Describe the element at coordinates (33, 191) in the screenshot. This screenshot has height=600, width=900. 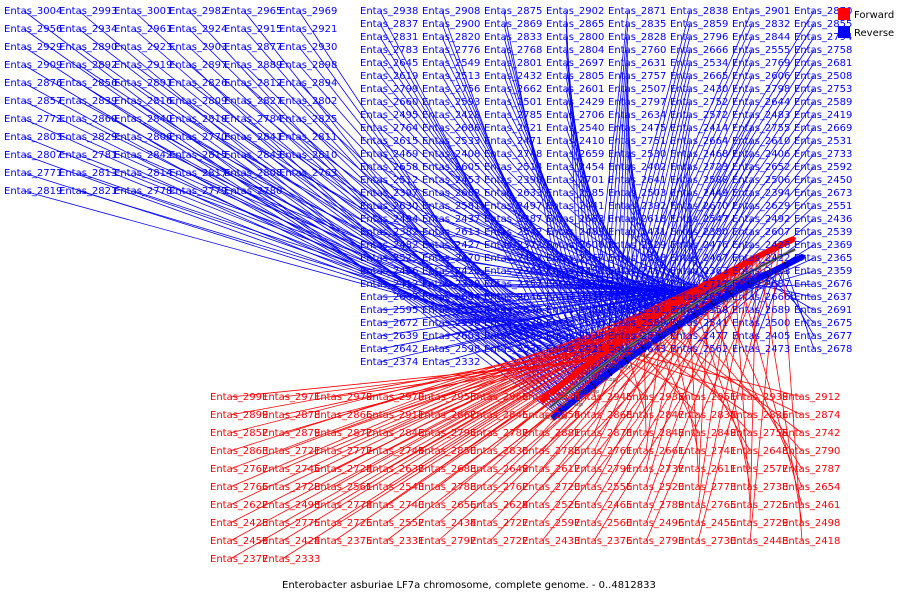
I see `gene-label: Entas_2819` at that location.